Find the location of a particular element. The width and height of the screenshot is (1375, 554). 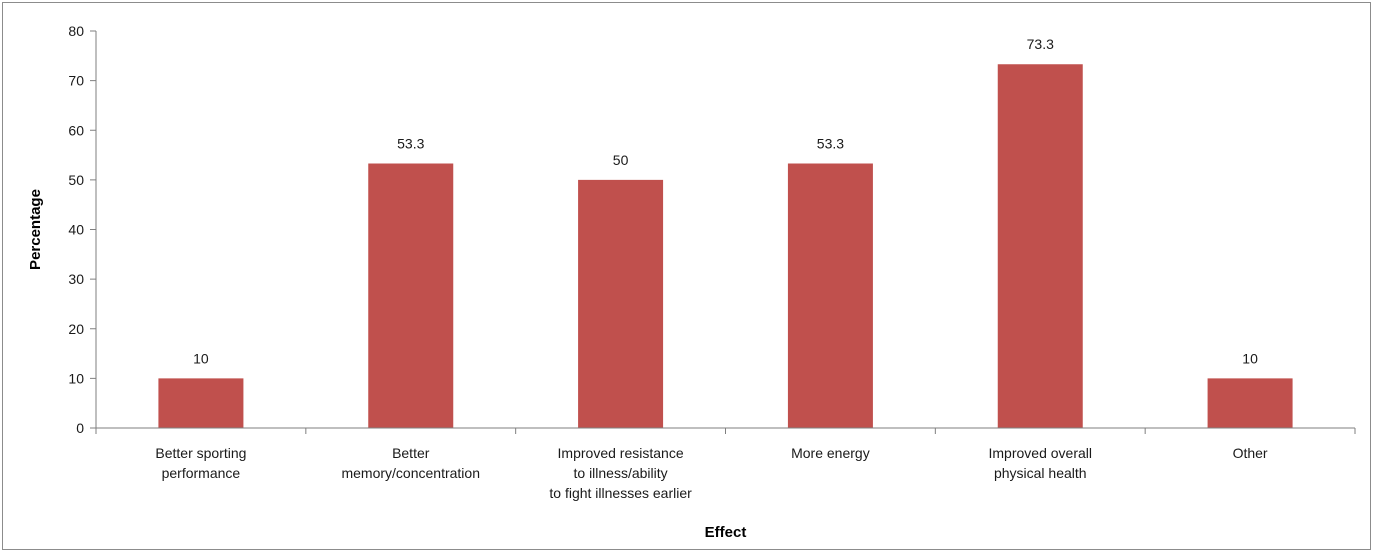

data-label: 73.3 is located at coordinates (1040, 44).